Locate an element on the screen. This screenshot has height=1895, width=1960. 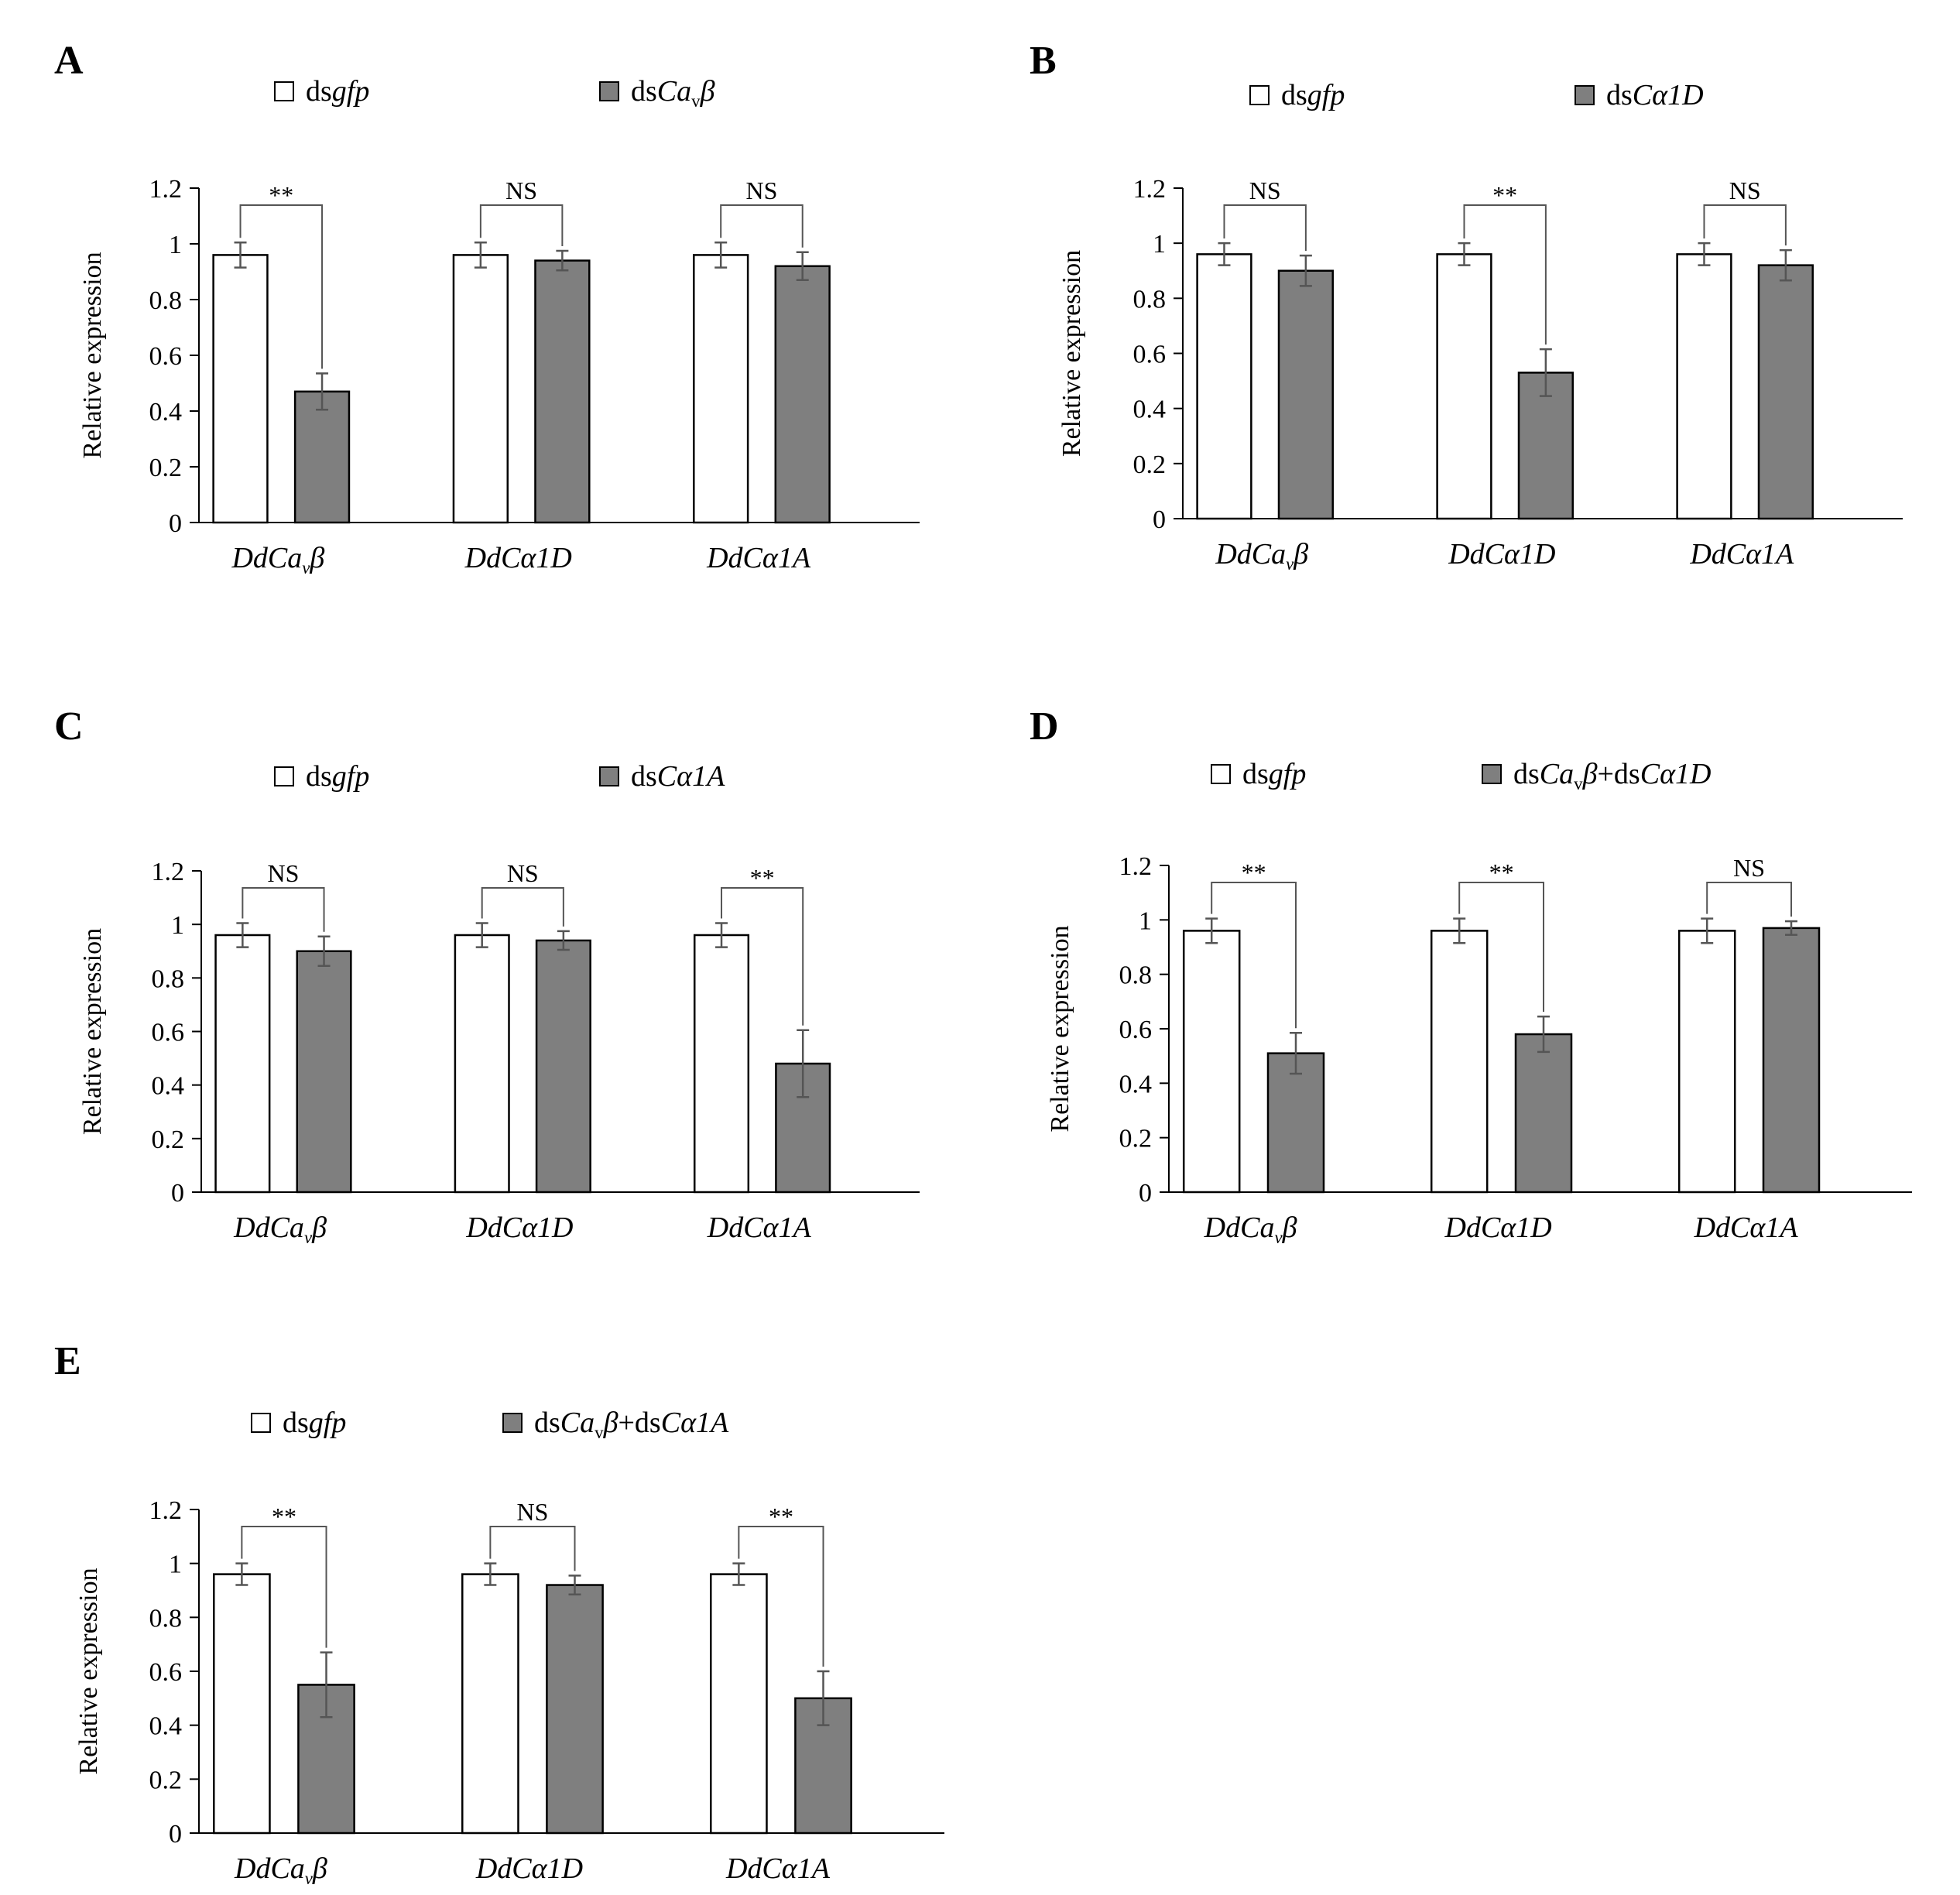
panel-letter: A is located at coordinates (69, 61).